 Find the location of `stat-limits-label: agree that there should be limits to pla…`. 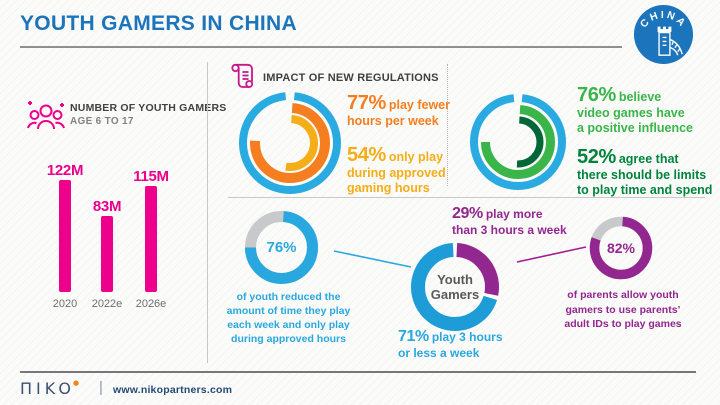

stat-limits-label: agree that there should be limits to pla… is located at coordinates (645, 174).